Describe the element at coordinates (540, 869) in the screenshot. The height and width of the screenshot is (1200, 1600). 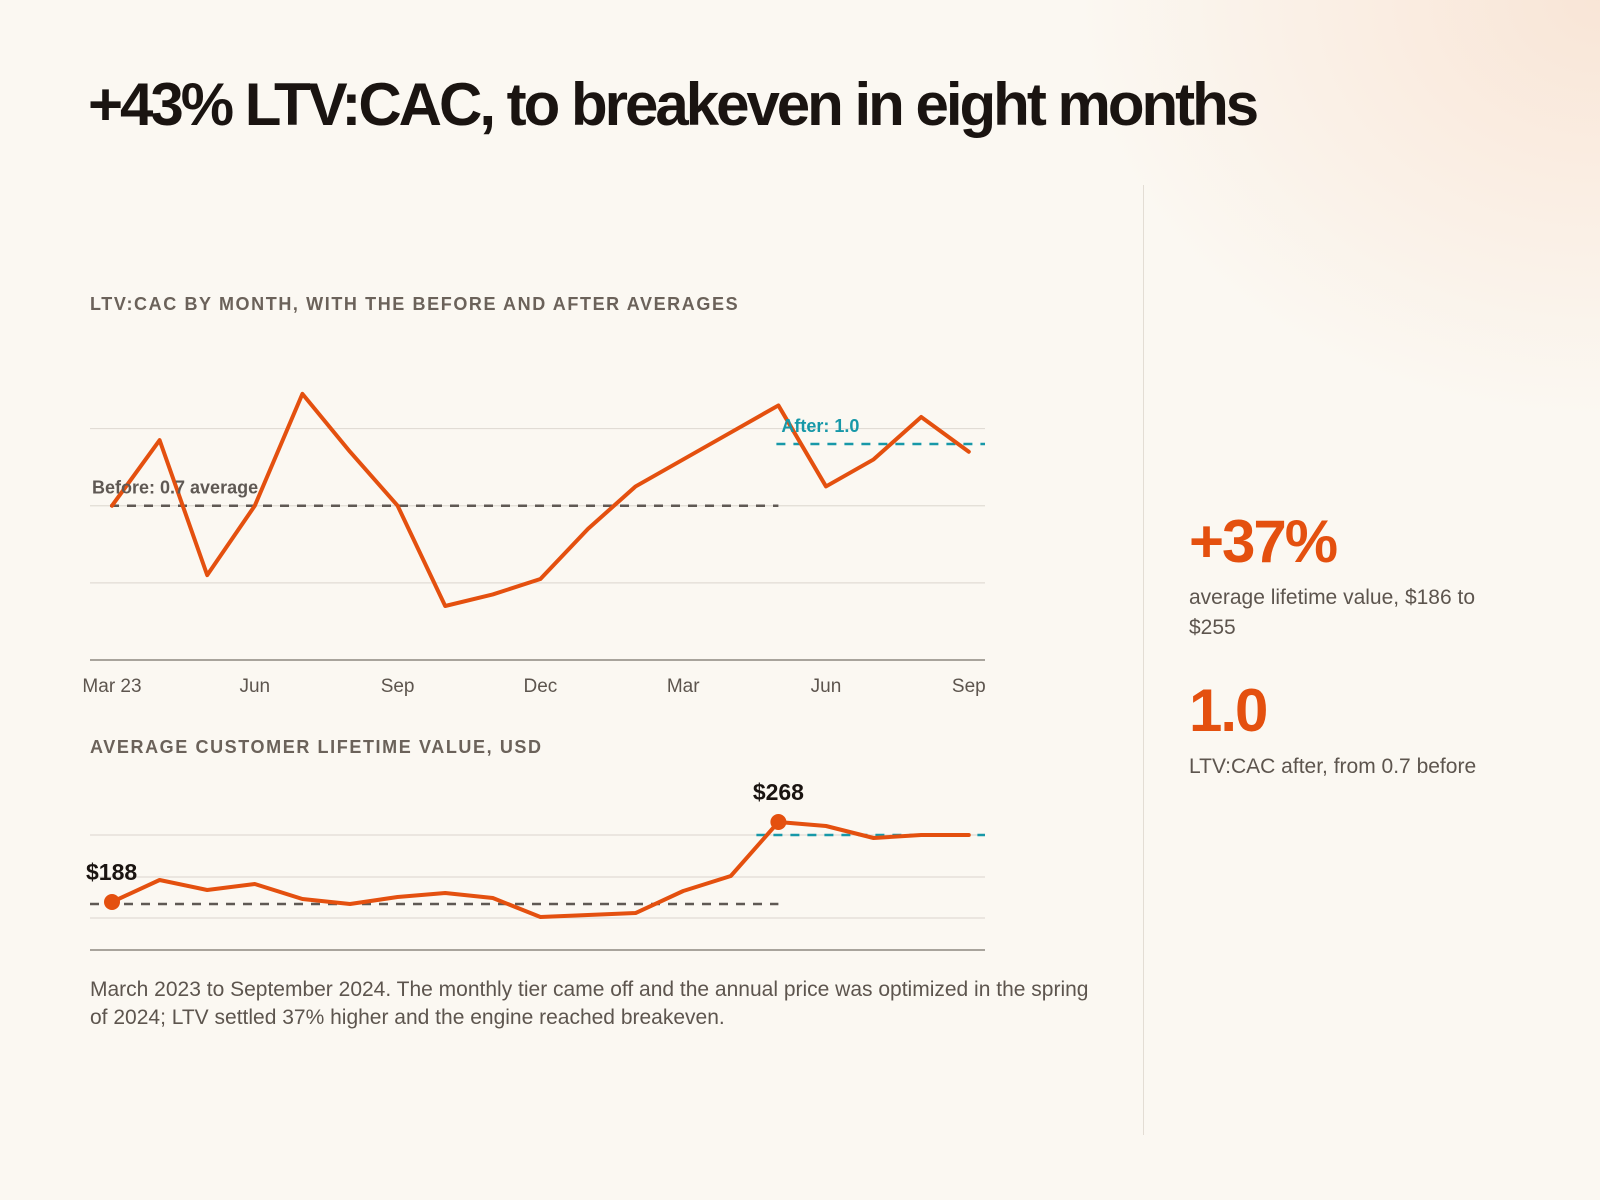
I see `ltv-series-line` at that location.